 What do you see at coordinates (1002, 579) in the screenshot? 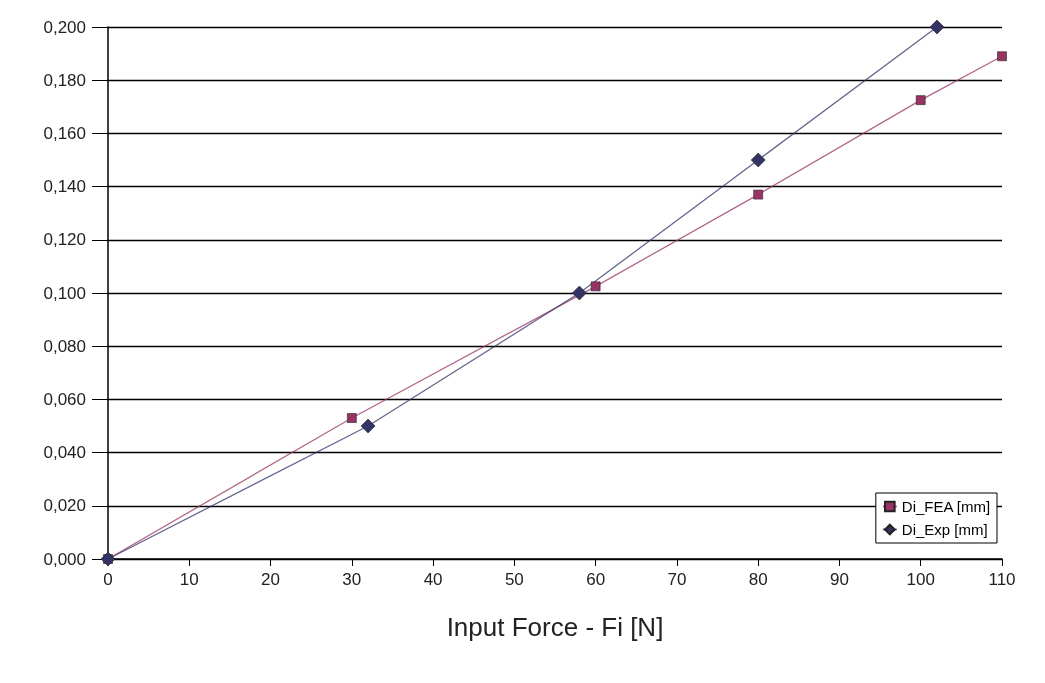
I see `x-tick-label: 110` at bounding box center [1002, 579].